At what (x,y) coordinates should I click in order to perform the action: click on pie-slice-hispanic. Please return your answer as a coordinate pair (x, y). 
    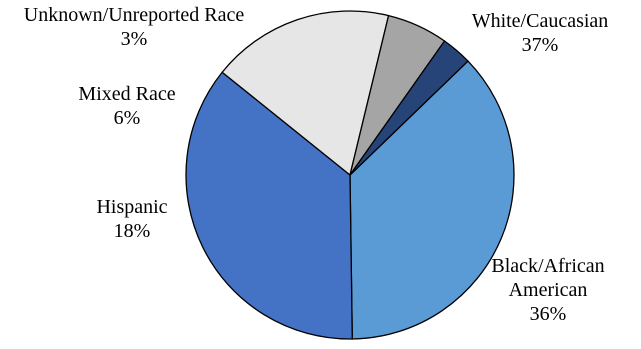
    Looking at the image, I should click on (305, 93).